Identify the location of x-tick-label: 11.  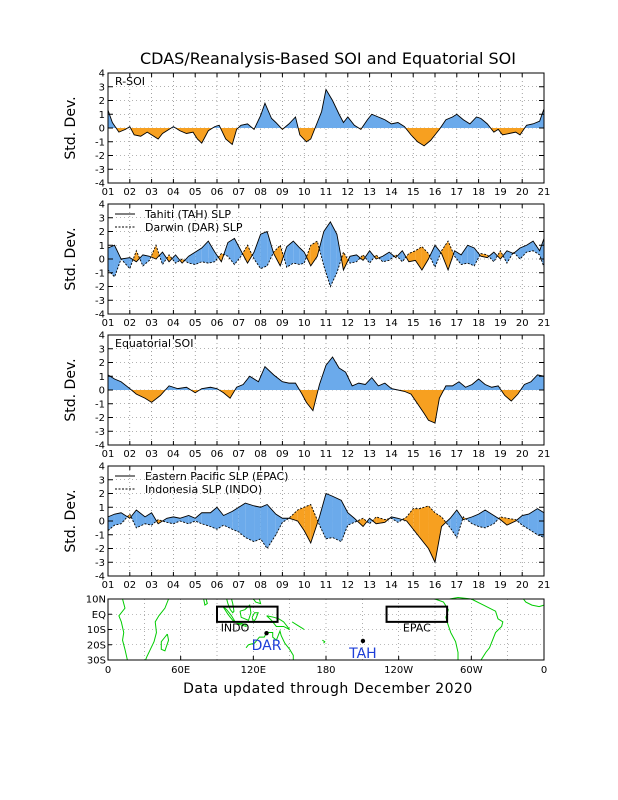
(326, 585).